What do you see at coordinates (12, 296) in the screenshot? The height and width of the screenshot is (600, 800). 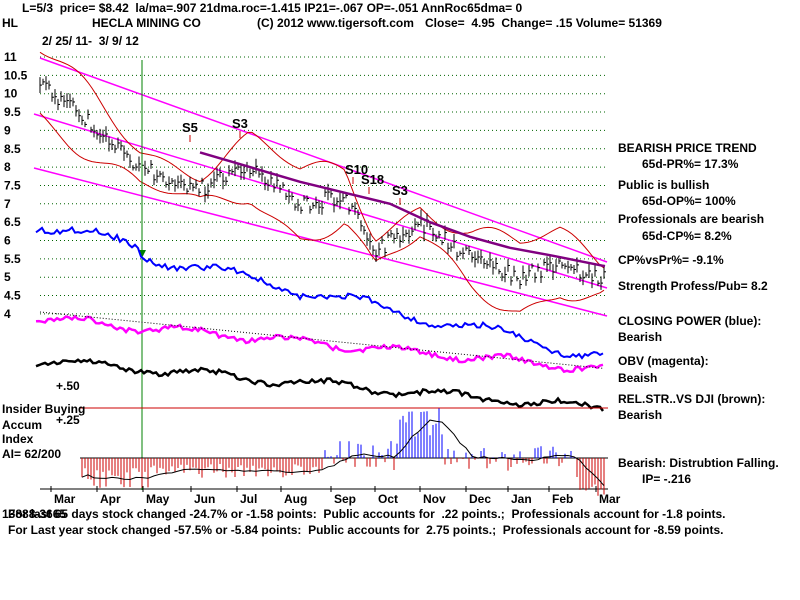 I see `price-tick-label: 4.5` at bounding box center [12, 296].